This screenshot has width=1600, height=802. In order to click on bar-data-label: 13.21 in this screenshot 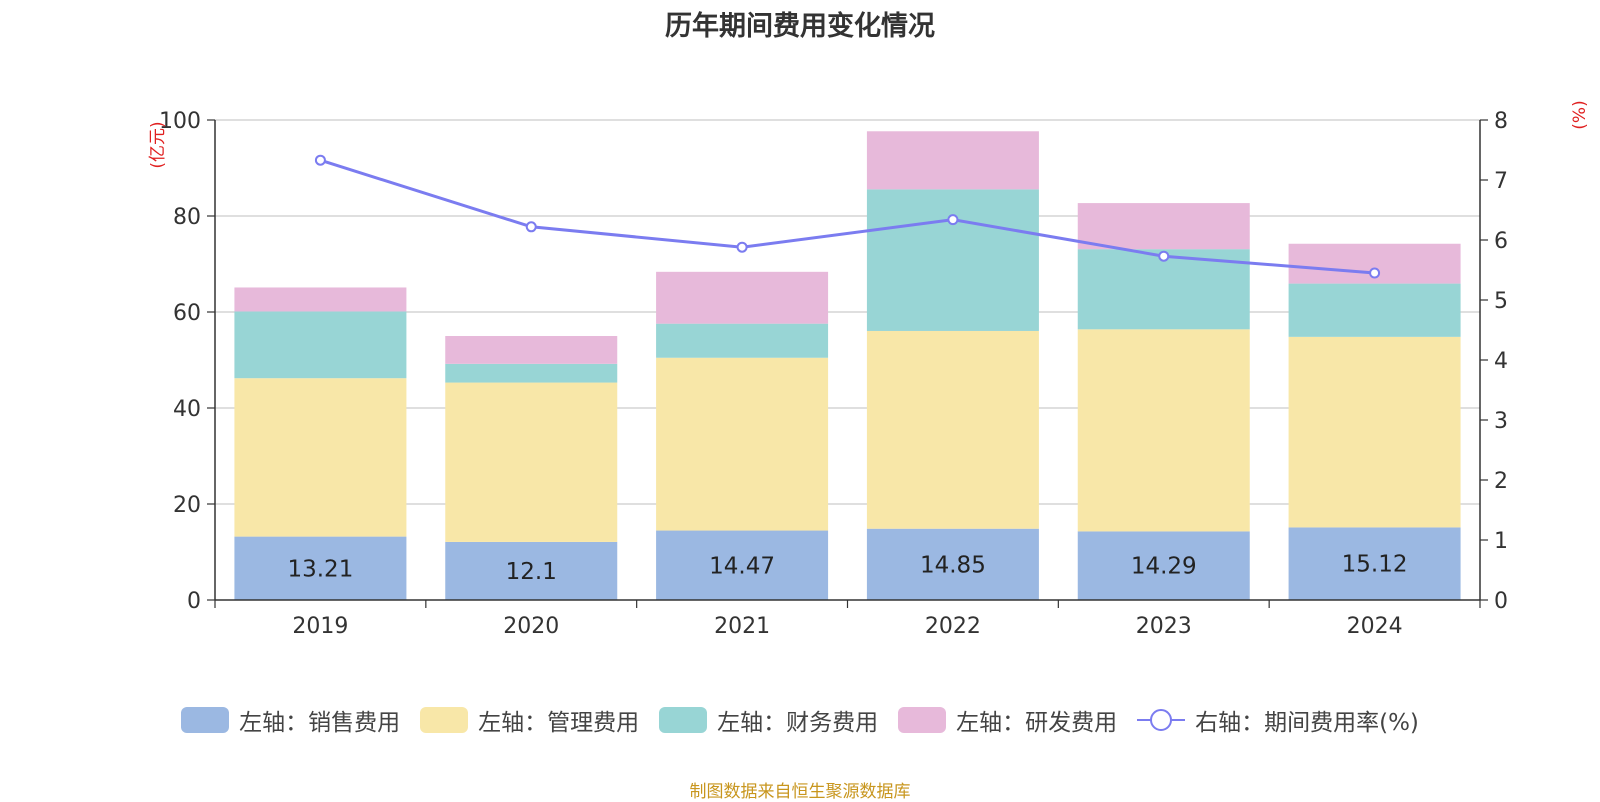, I will do `click(320, 569)`.